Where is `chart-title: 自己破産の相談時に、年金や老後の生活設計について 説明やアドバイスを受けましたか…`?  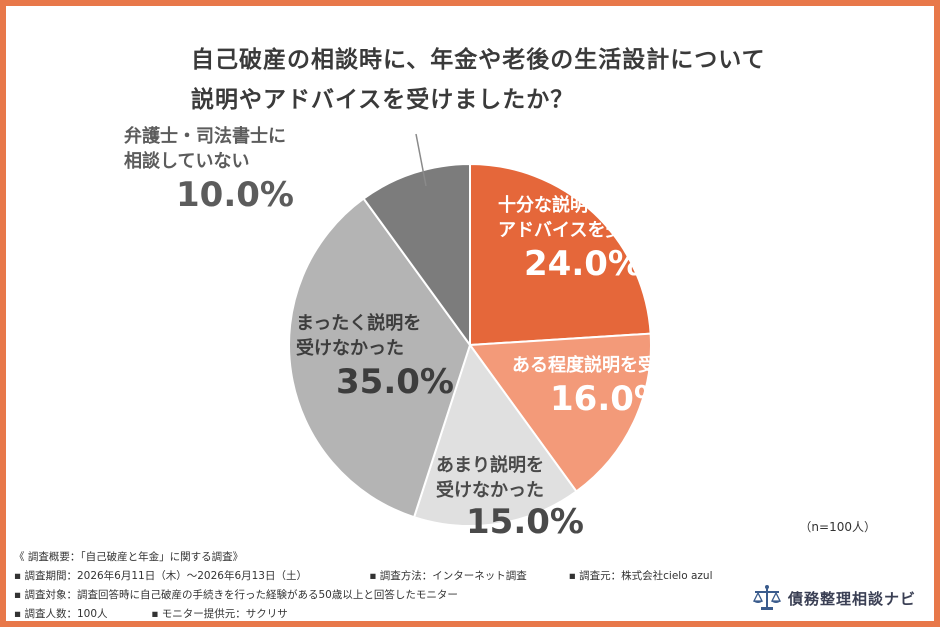 chart-title: 自己破産の相談時に、年金や老後の生活設計について 説明やアドバイスを受けましたか… is located at coordinates (478, 80).